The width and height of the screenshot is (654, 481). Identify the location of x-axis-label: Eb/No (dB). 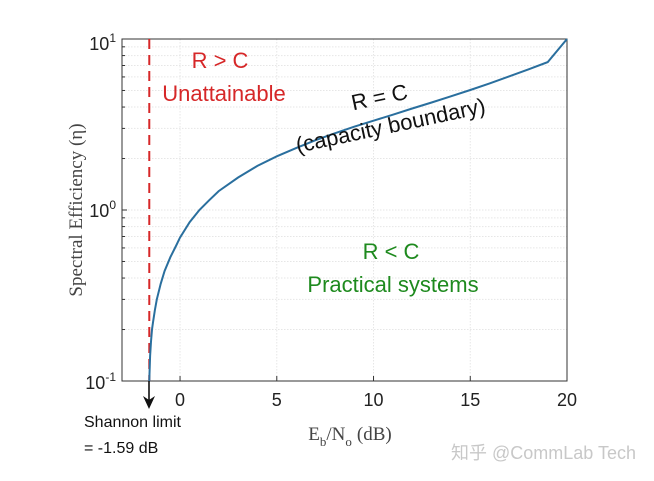
(349, 436).